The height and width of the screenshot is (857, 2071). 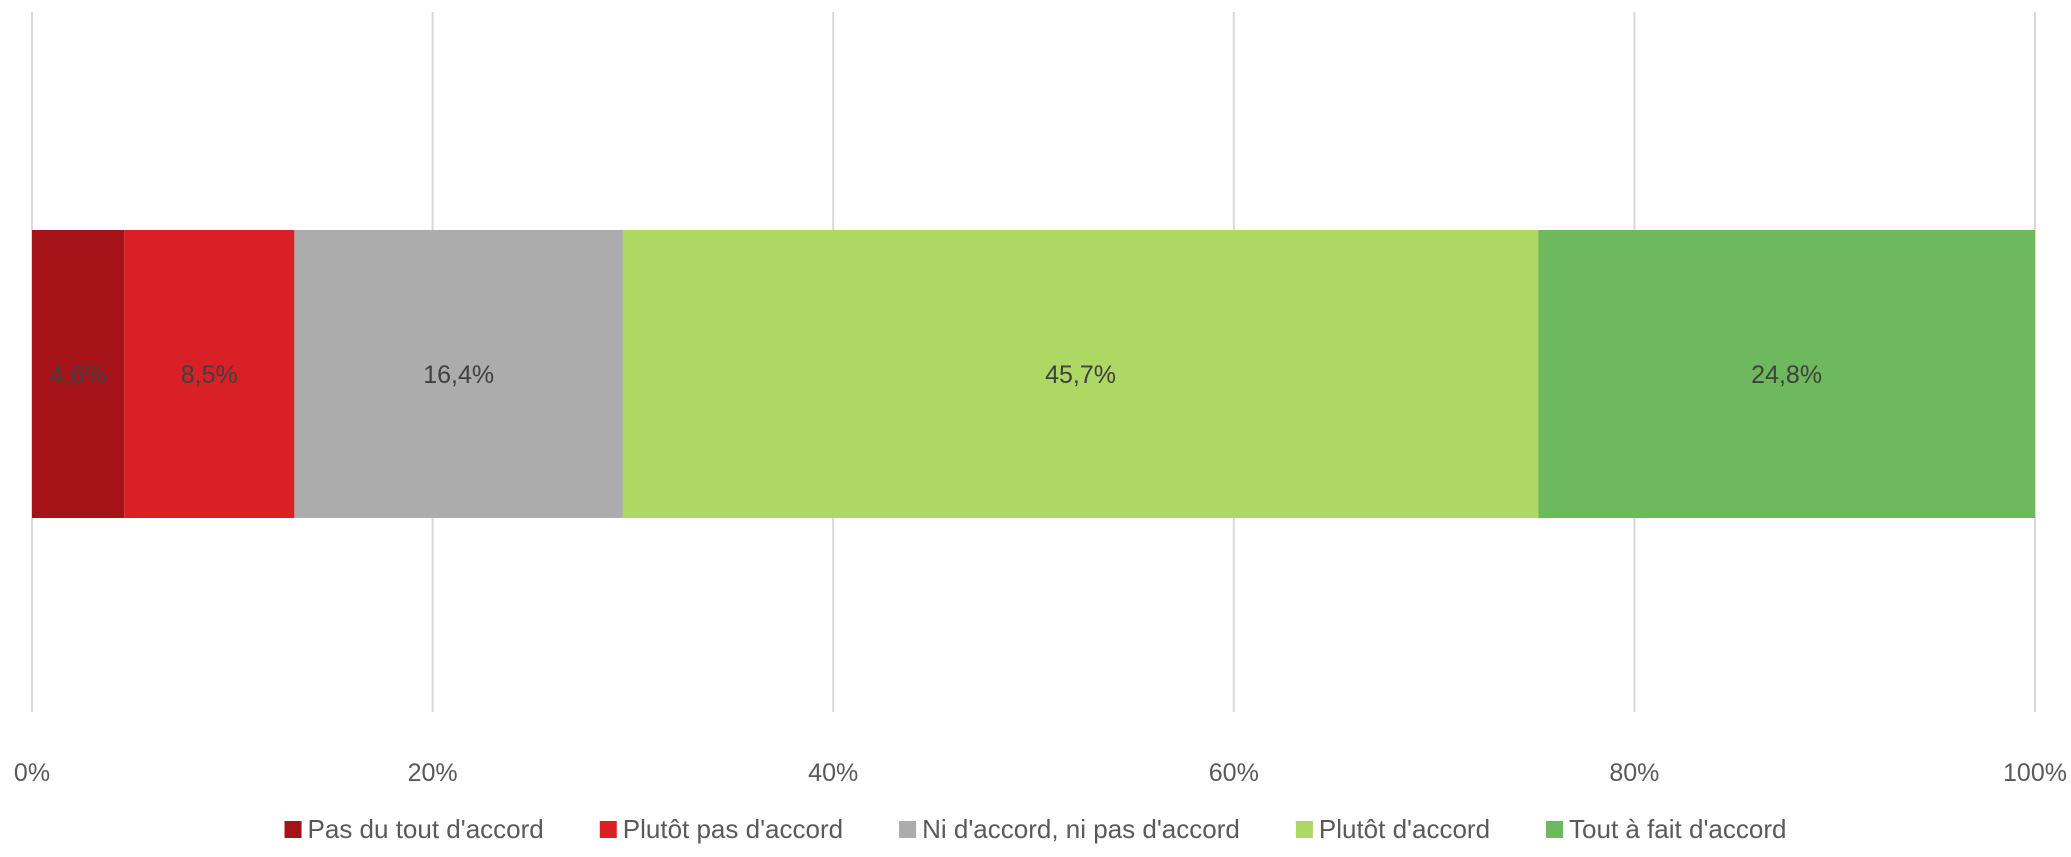 I want to click on legend-item: Pas du tout d'accord, so click(x=414, y=829).